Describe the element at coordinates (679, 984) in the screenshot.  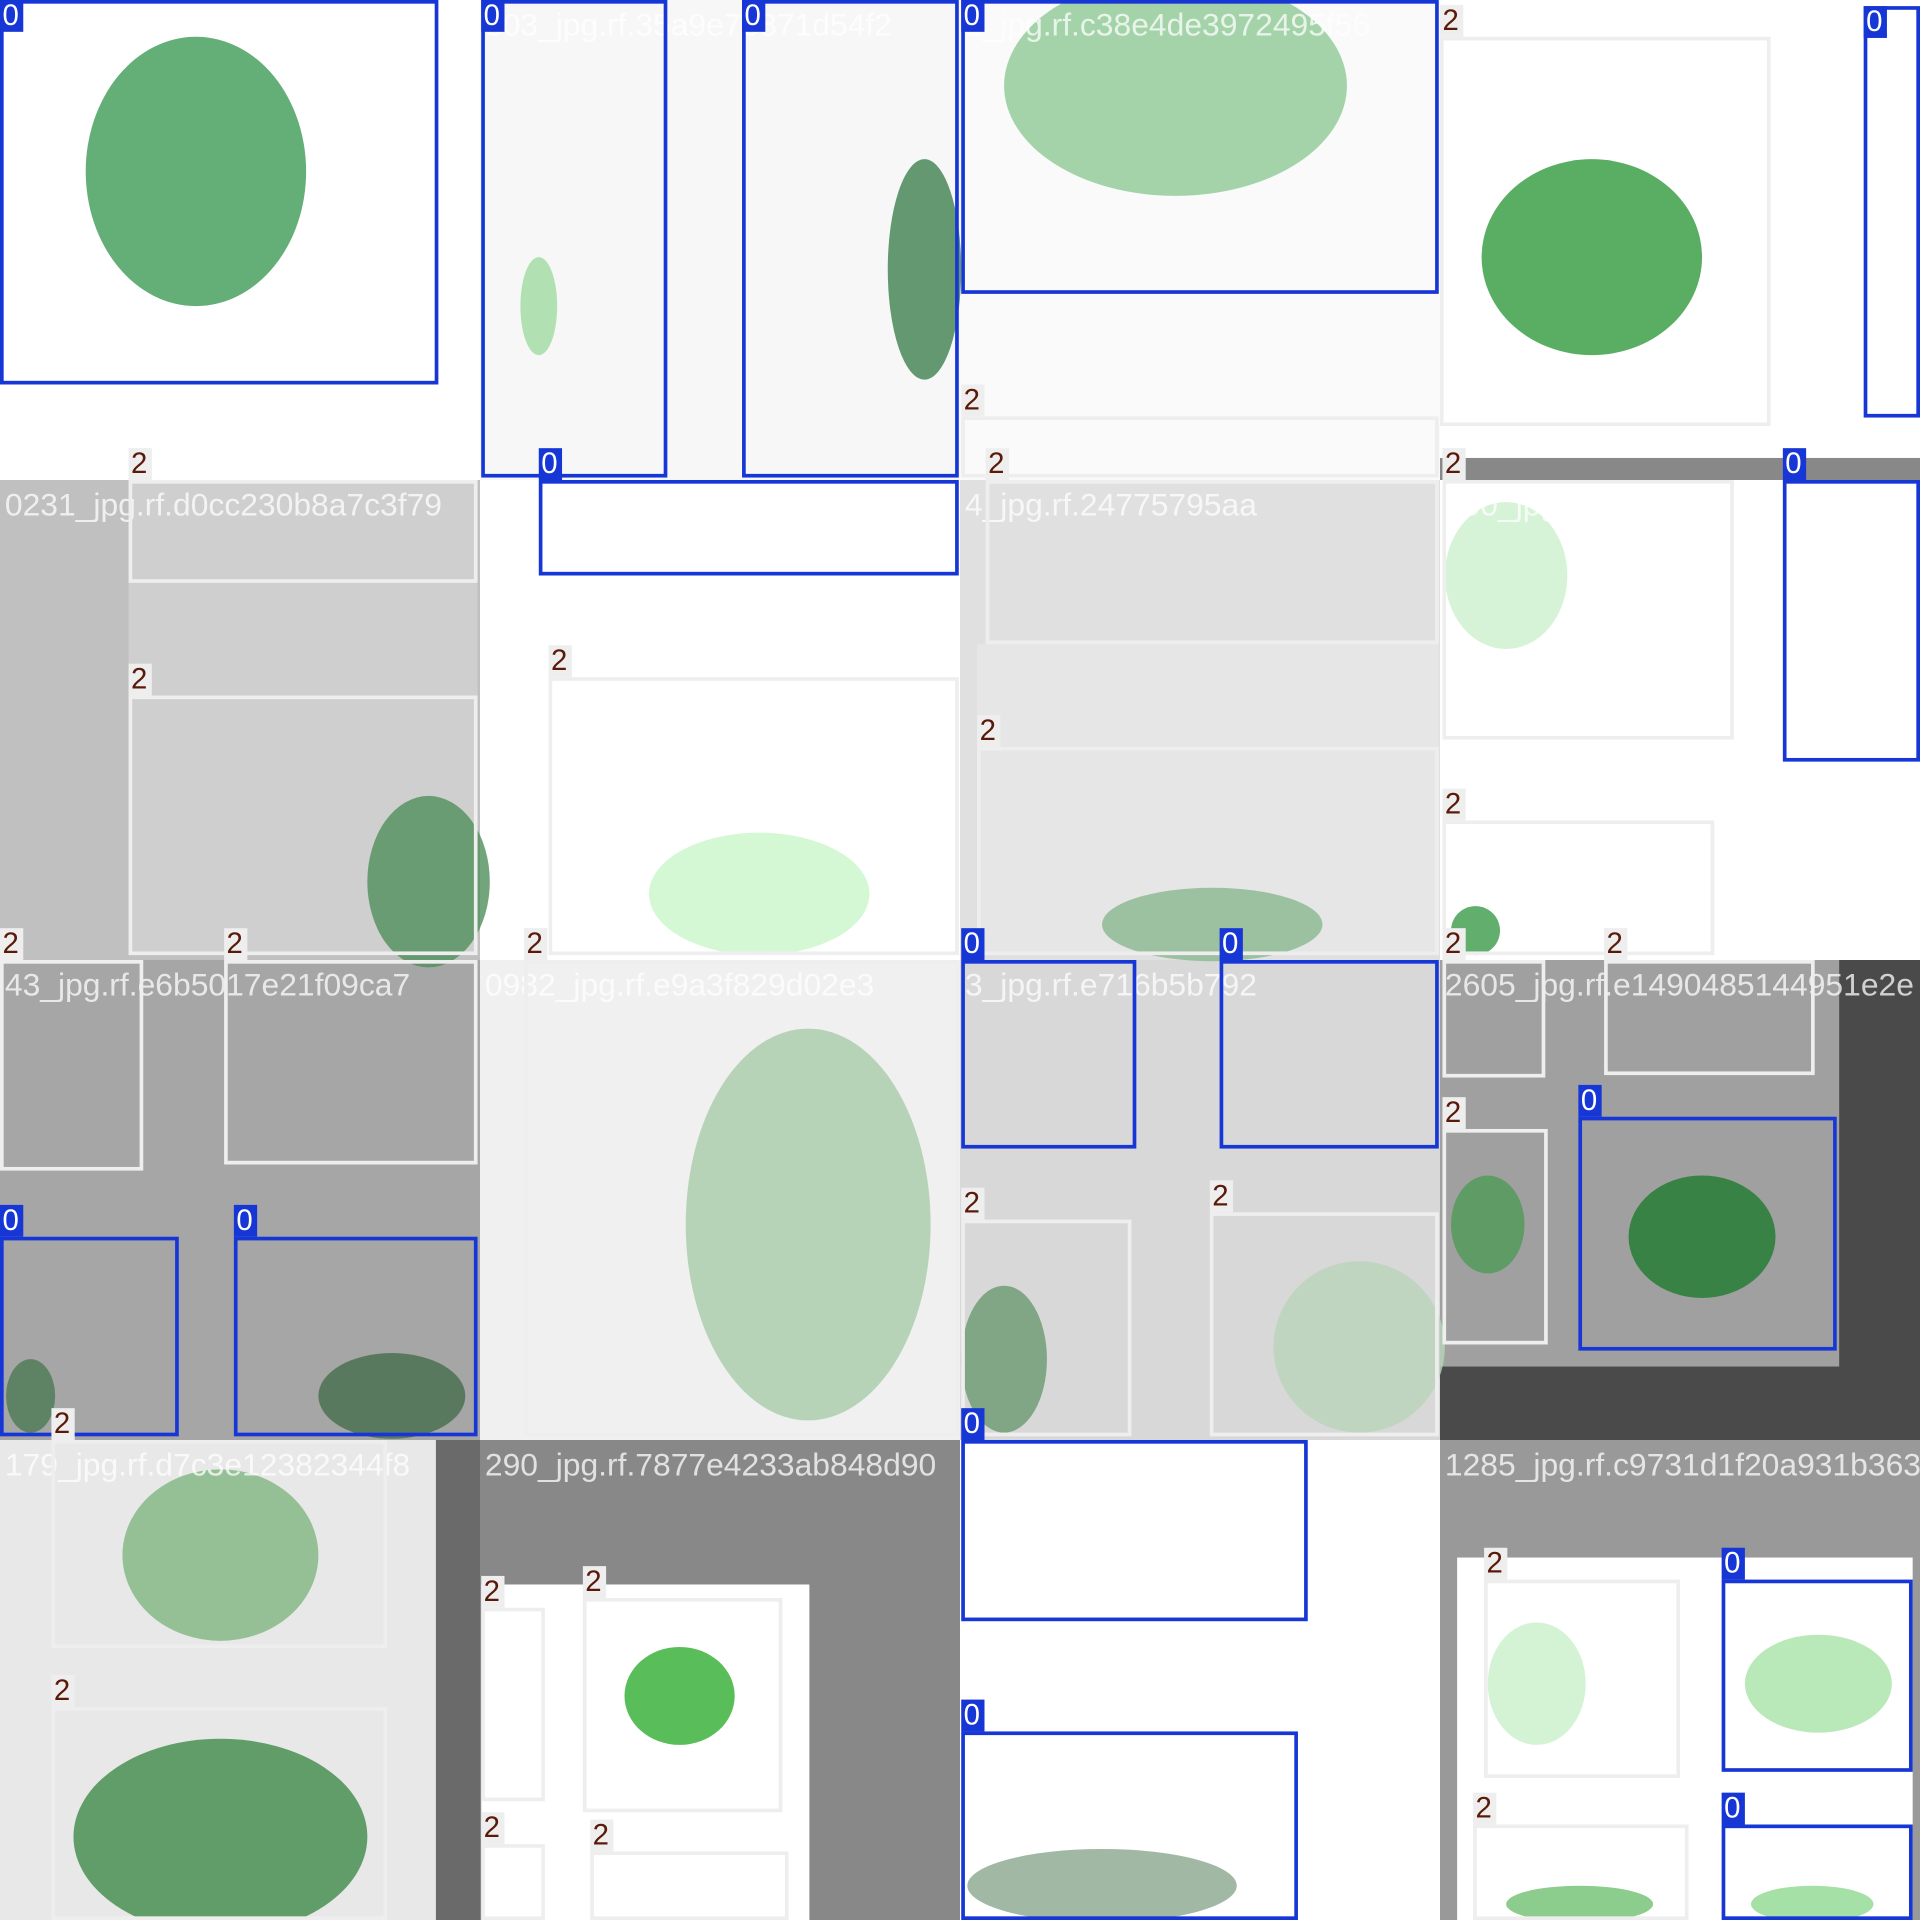
I see `image-filename: 0982_jpg.rf.e9a3f829d02e3` at that location.